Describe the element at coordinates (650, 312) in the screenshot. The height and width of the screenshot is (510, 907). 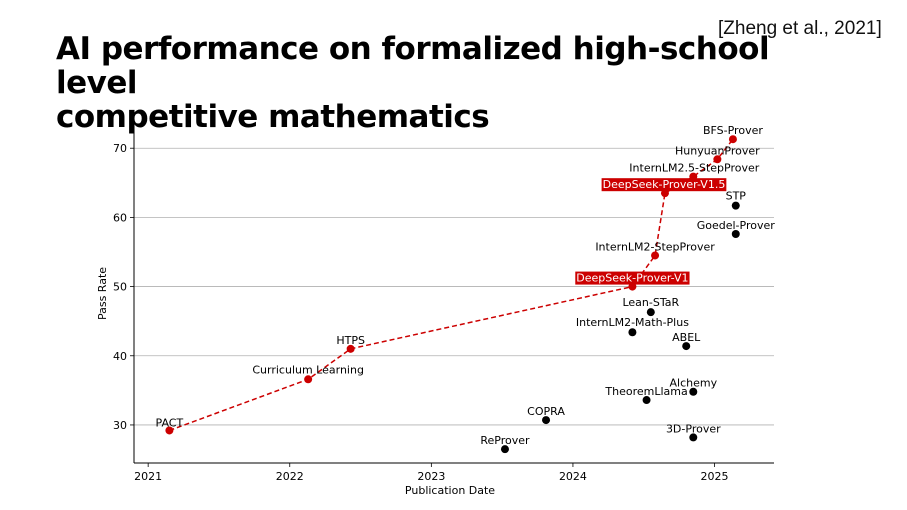
I see `point-lean-star` at that location.